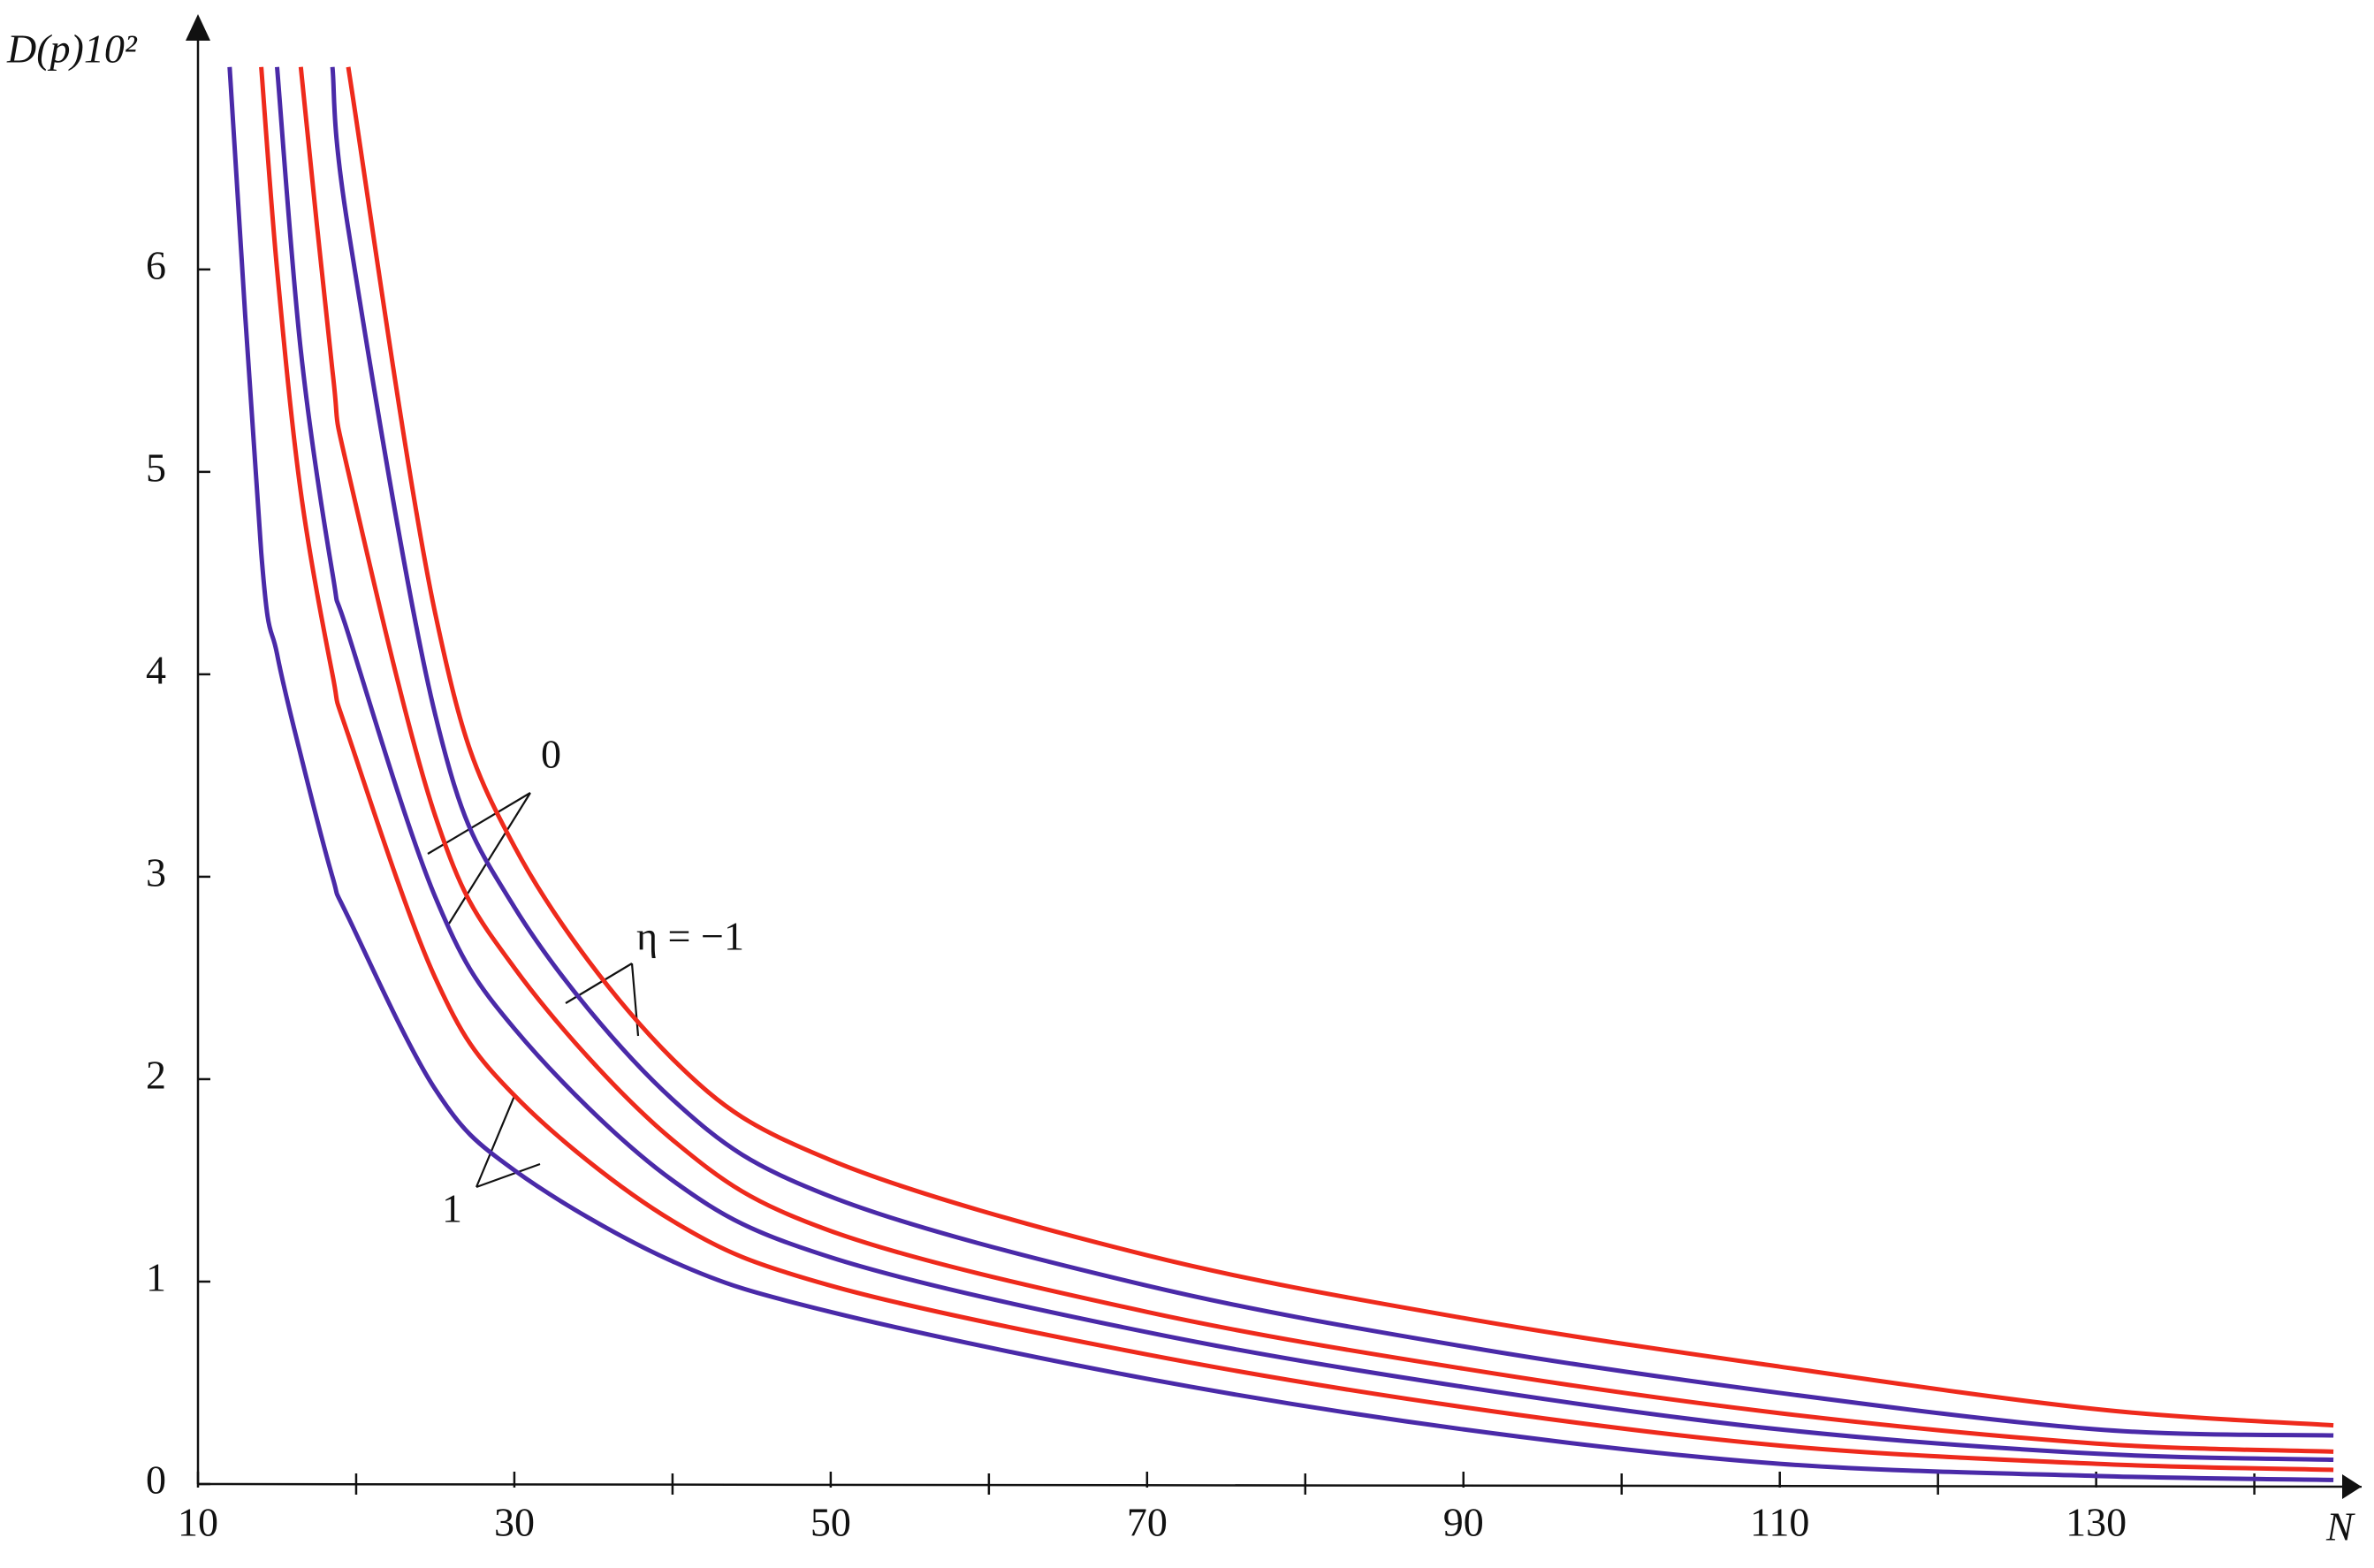 The image size is (2374, 1568). I want to click on x-tick-label: 30, so click(514, 1523).